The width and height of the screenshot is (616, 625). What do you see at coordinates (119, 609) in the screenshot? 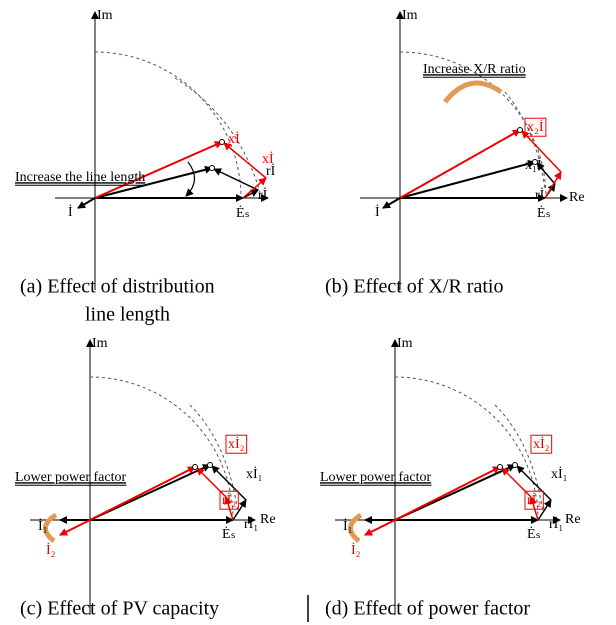
I see `caption: (c) Effect of PV capacity` at bounding box center [119, 609].